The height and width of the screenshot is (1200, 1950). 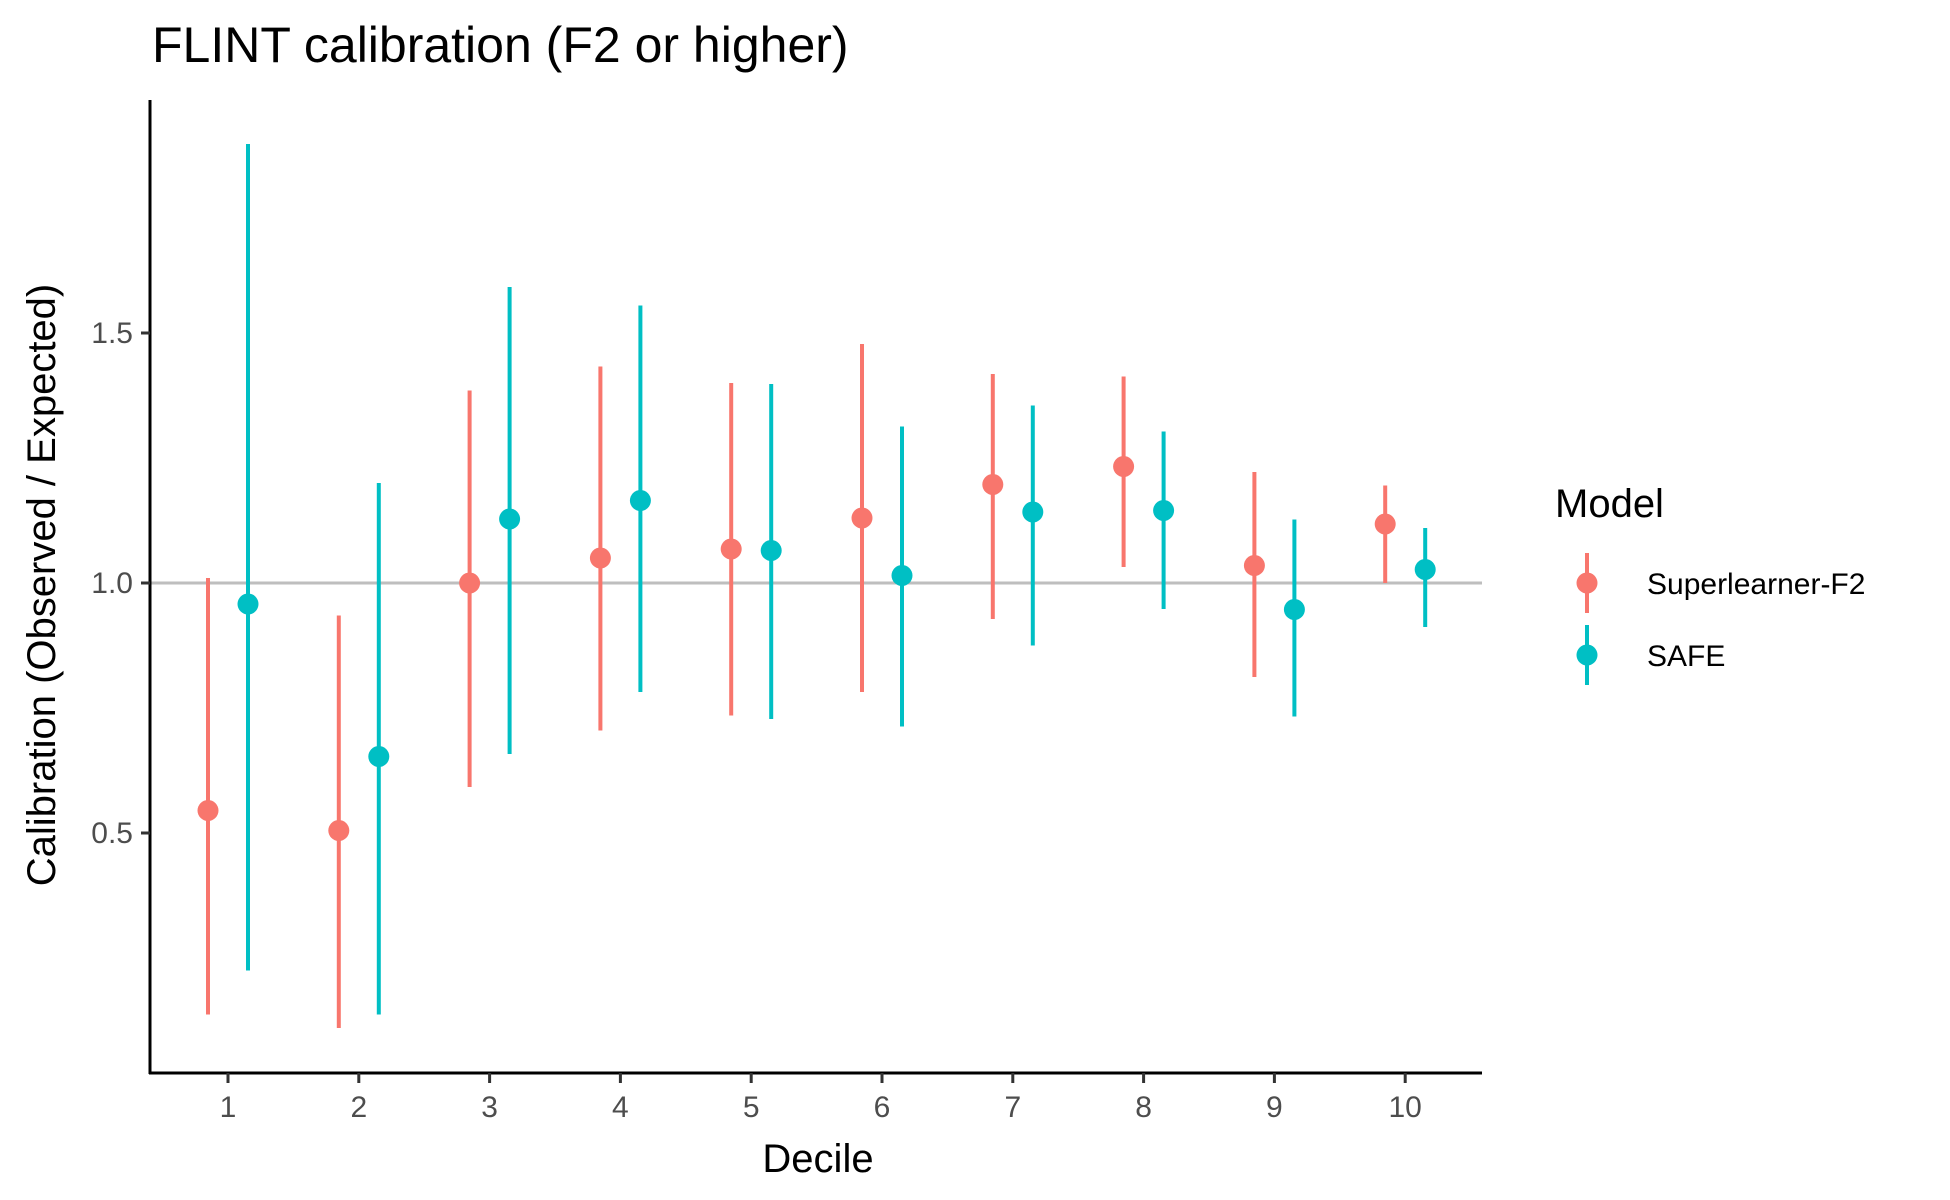 I want to click on x-tick-label: 1, so click(x=228, y=1107).